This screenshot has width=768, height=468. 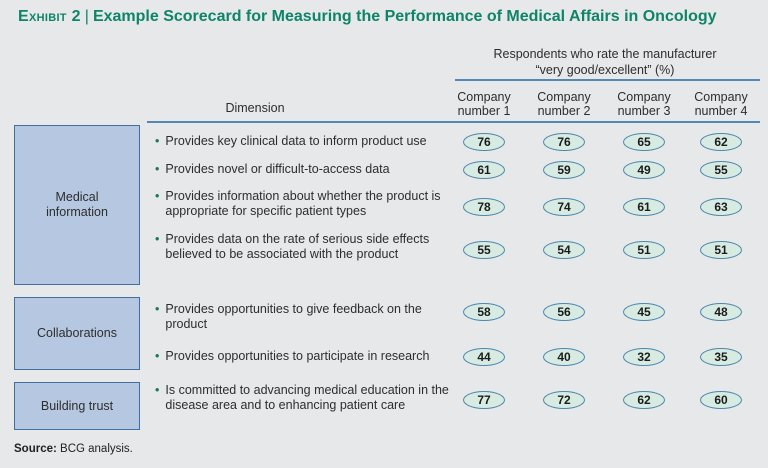 I want to click on source-text: BCG analysis., so click(x=94, y=449).